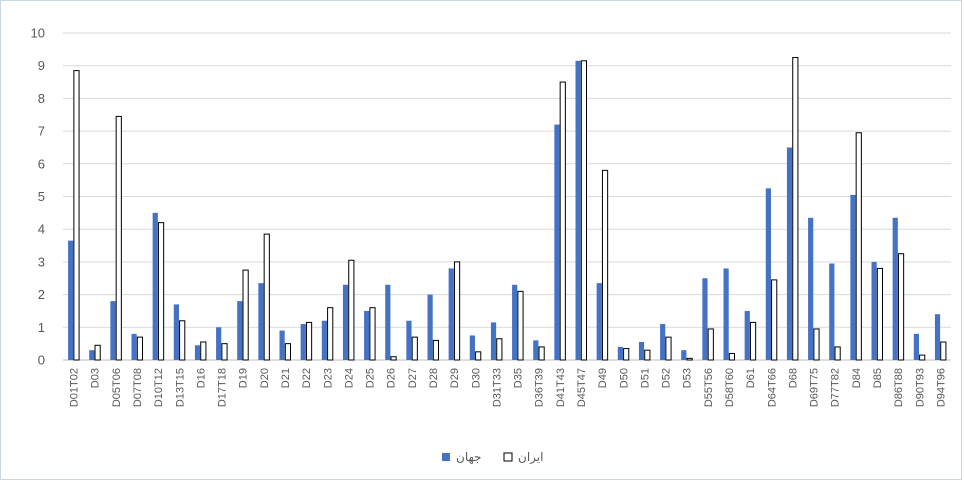  Describe the element at coordinates (203, 351) in the screenshot. I see `bar-iran-d16` at that location.